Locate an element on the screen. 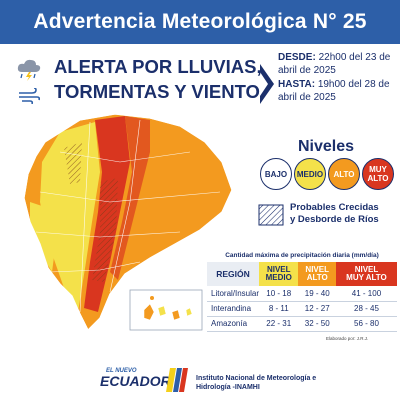  hasta-value: 19h00 del 28 de abril de 2025 is located at coordinates (334, 91).